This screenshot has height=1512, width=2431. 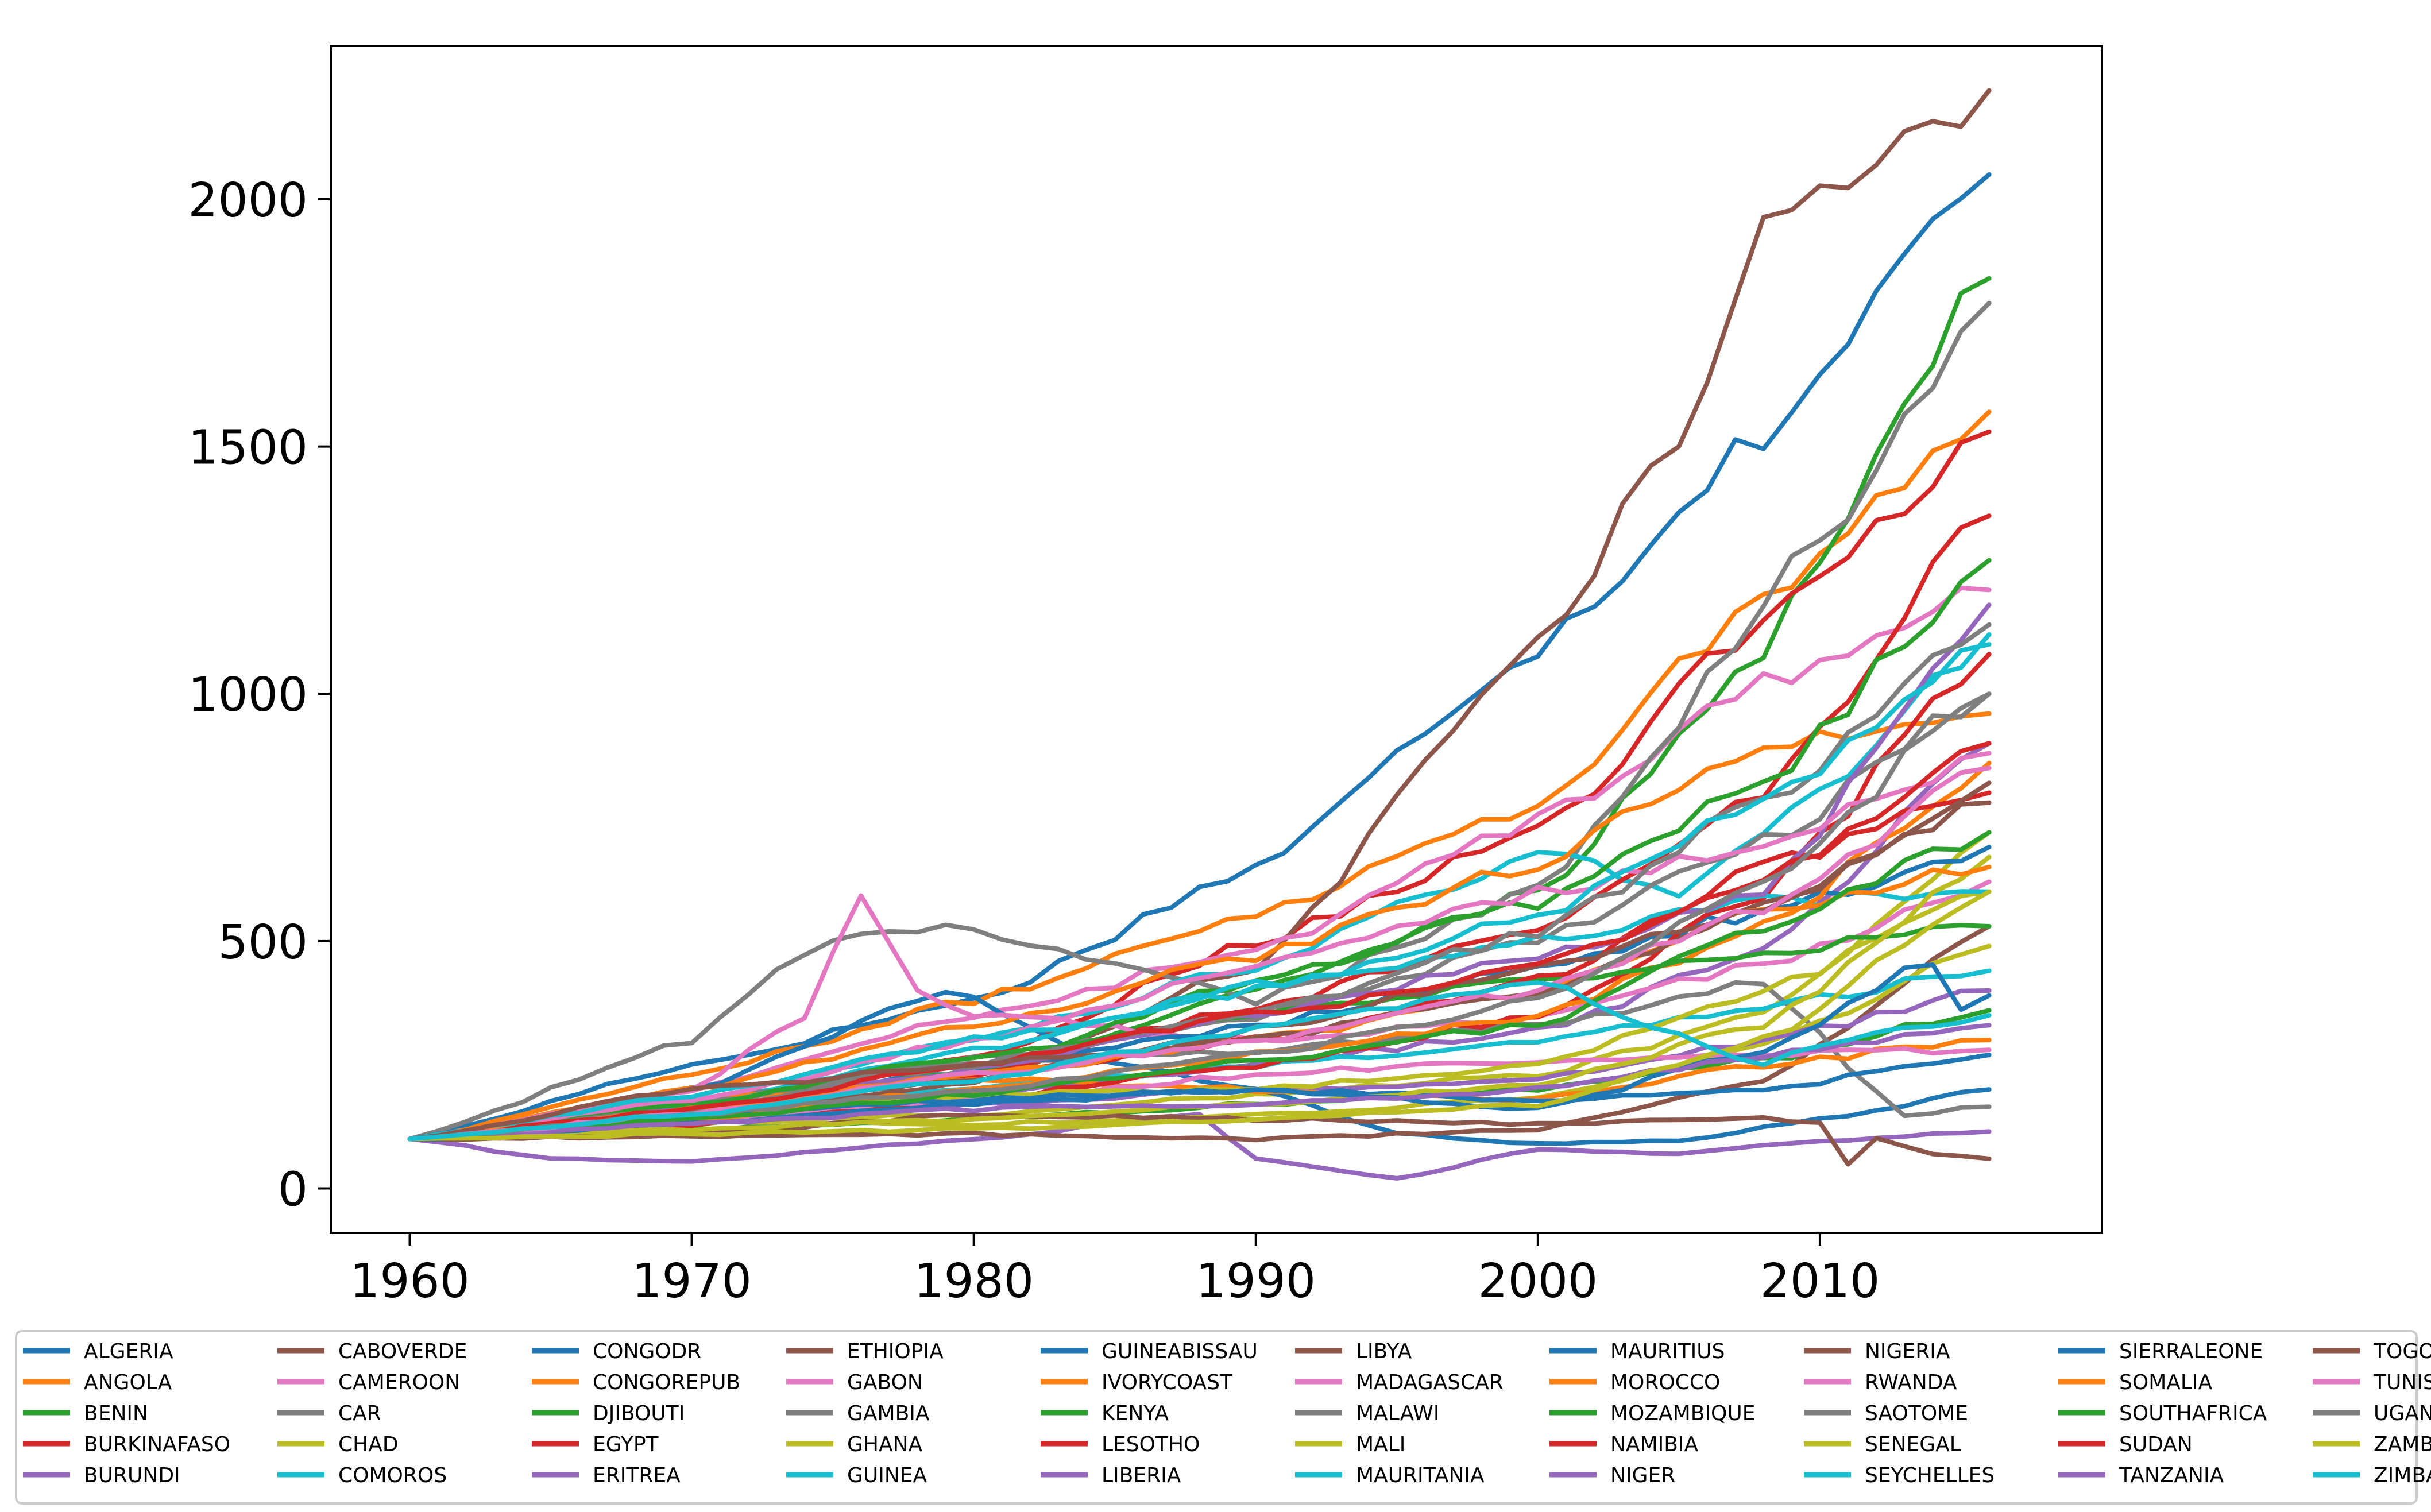 I want to click on x-tick-label: 1970, so click(x=692, y=1281).